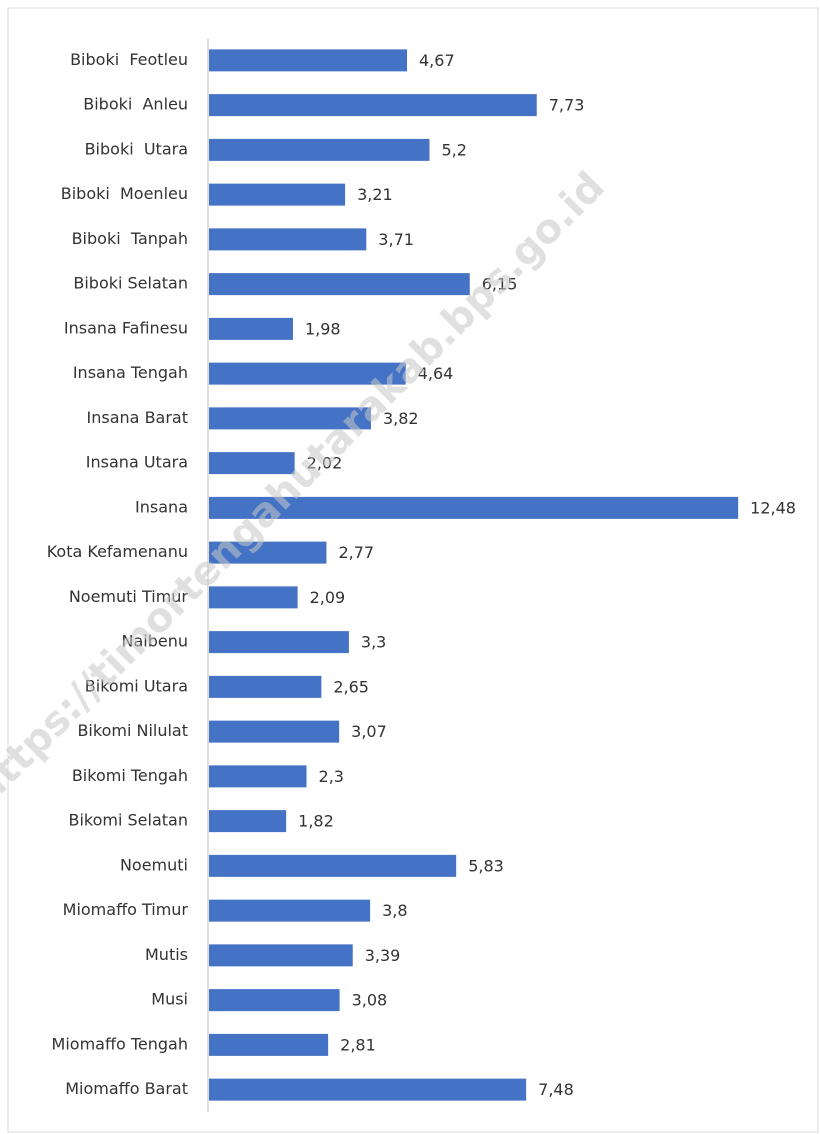 This screenshot has width=820, height=1134. Describe the element at coordinates (453, 149) in the screenshot. I see `value-label: 5,2` at that location.